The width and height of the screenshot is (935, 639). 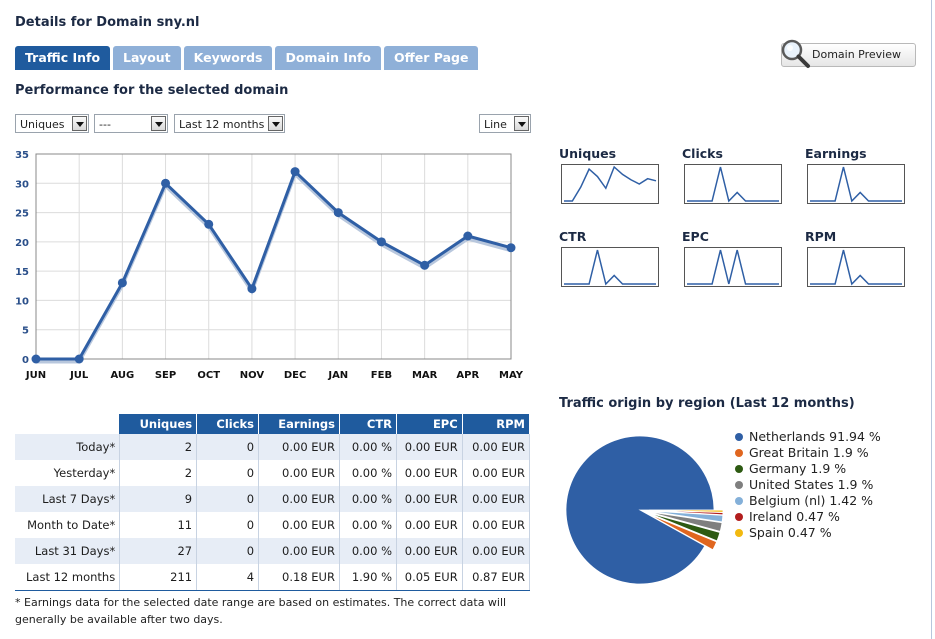 I want to click on legend-item: Ireland 0.47 %, so click(x=808, y=517).